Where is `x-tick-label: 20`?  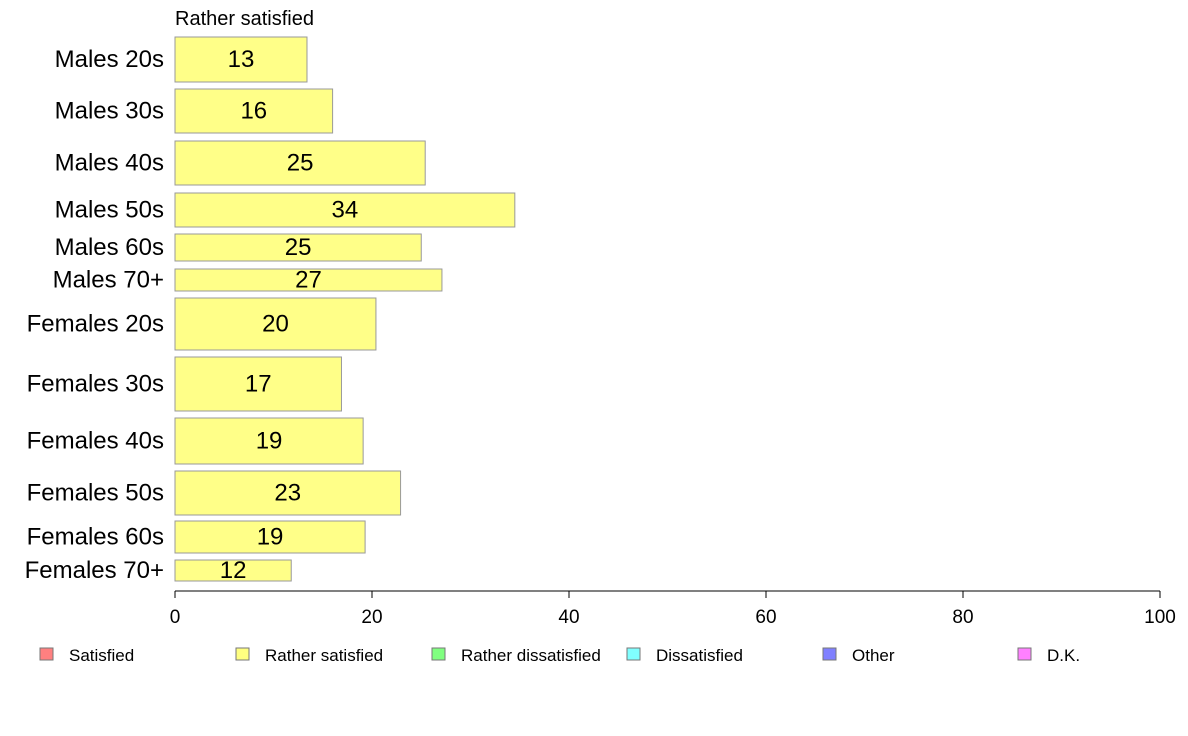 x-tick-label: 20 is located at coordinates (371, 617).